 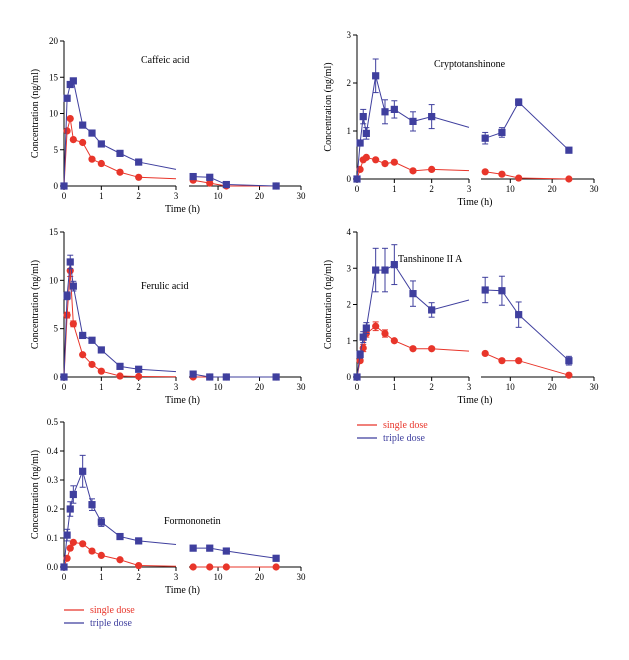 What do you see at coordinates (349, 232) in the screenshot?
I see `y-tick-label: 4` at bounding box center [349, 232].